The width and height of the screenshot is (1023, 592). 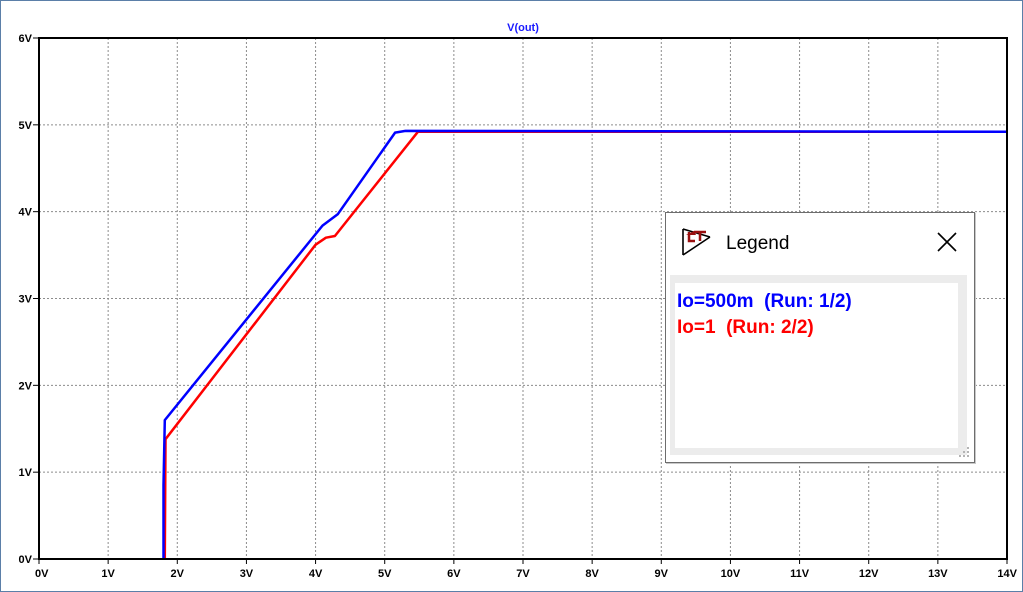 What do you see at coordinates (26, 473) in the screenshot?
I see `y-tick-label: 1V` at bounding box center [26, 473].